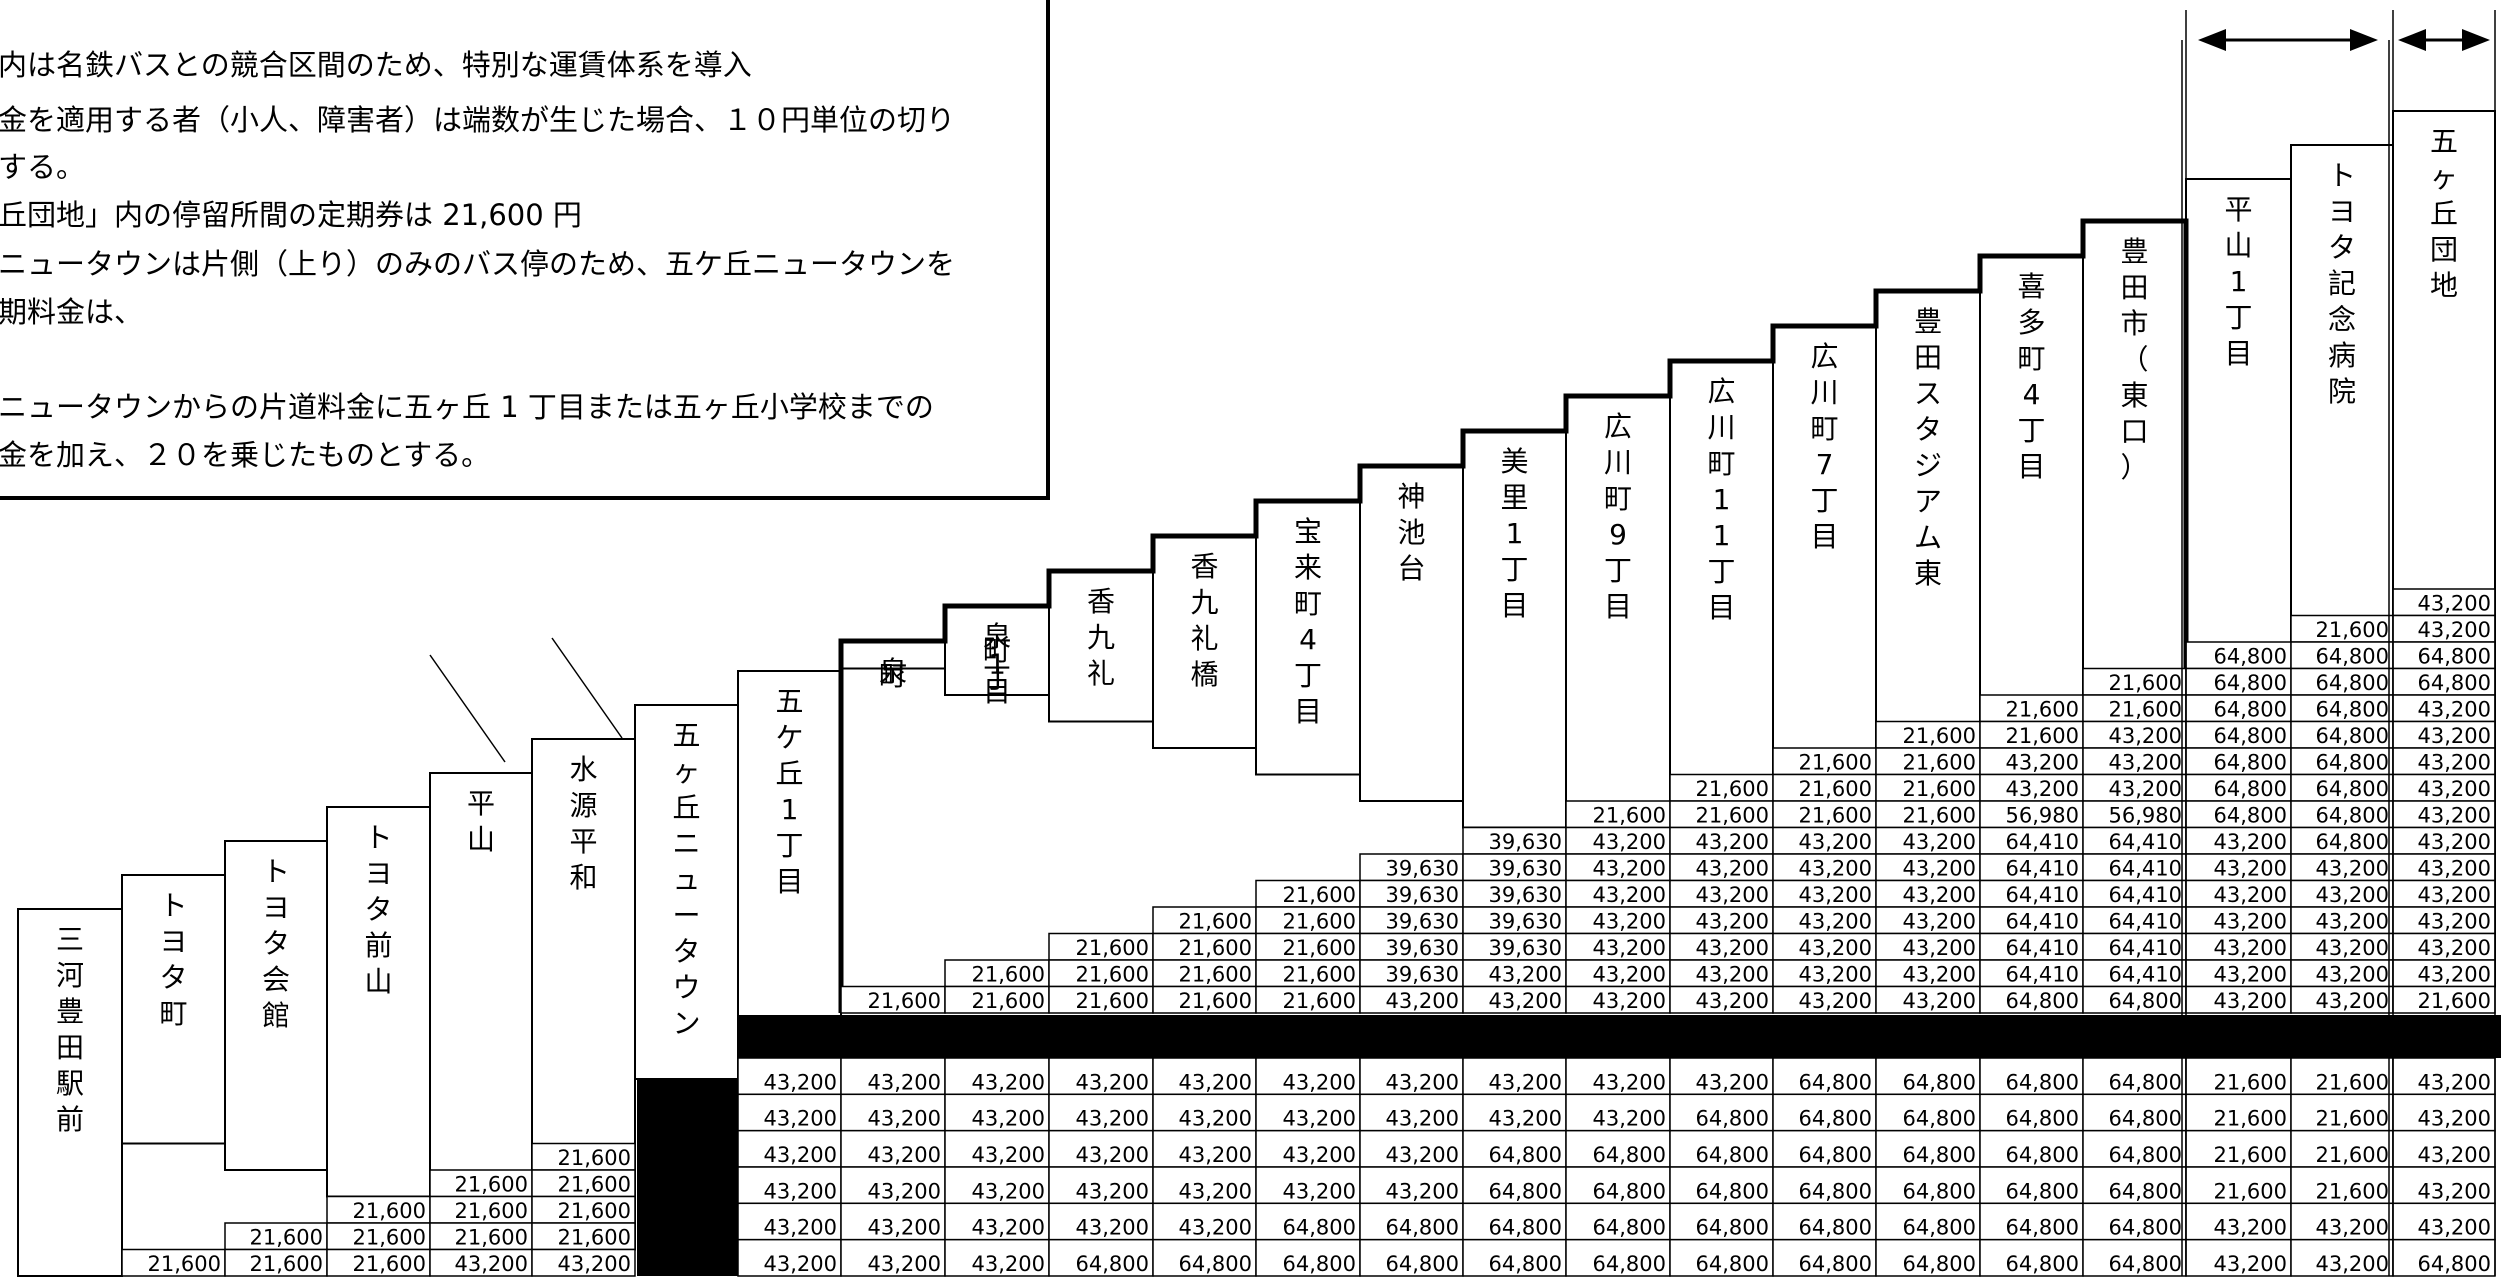 The width and height of the screenshot is (2501, 1280). What do you see at coordinates (789, 881) in the screenshot?
I see `stop-name-char: 目` at bounding box center [789, 881].